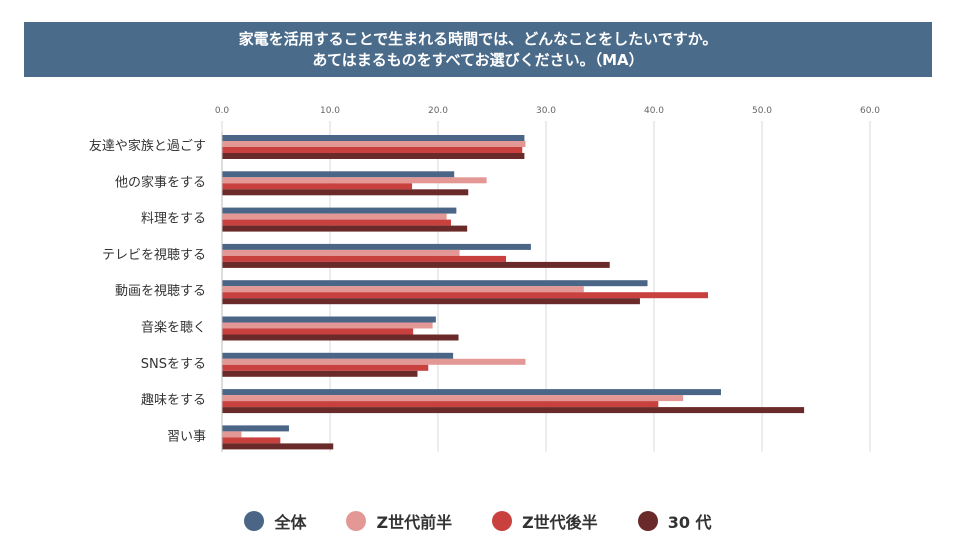 This screenshot has height=553, width=956. Describe the element at coordinates (478, 59) in the screenshot. I see `chart-title-line-2: あてはまるものをすべてお選びください。（MA）` at that location.